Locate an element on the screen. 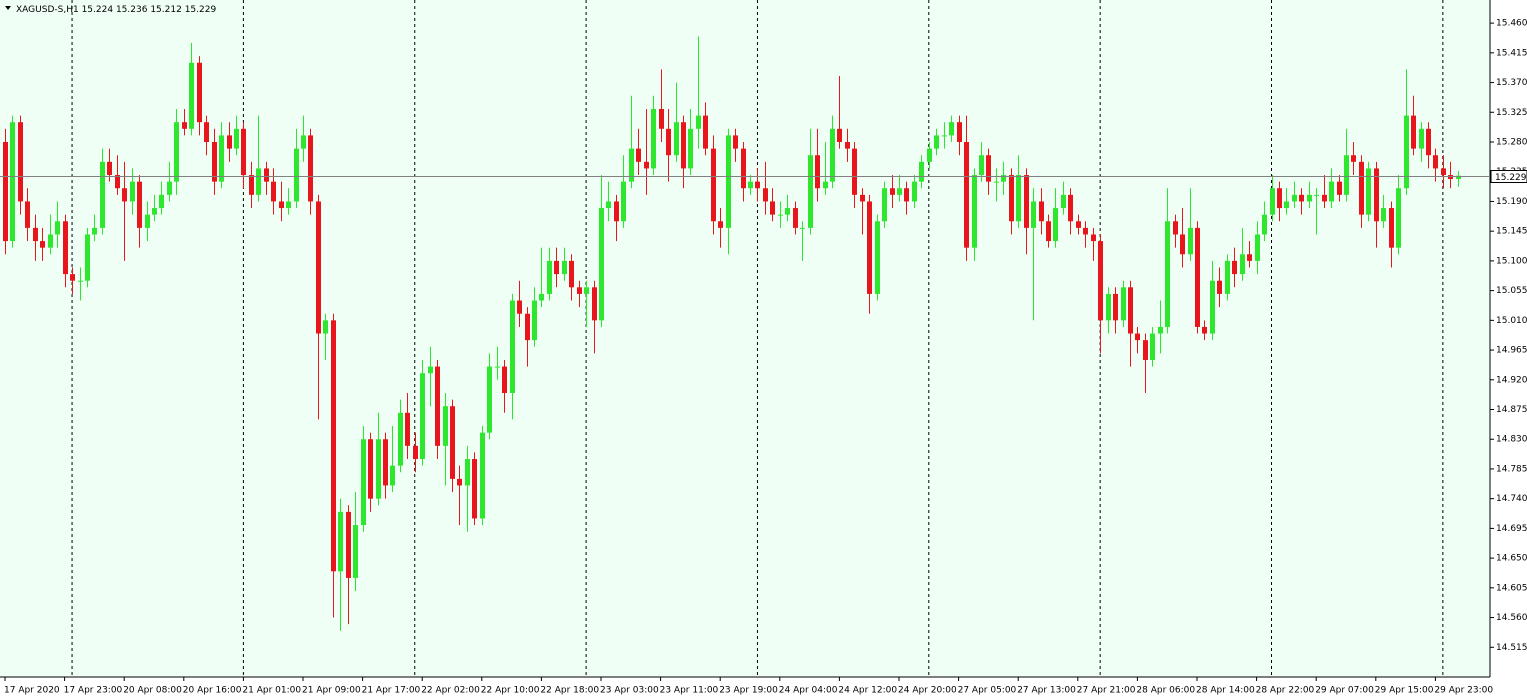  x-tick-label: 24 Apr 12:00 is located at coordinates (867, 691).